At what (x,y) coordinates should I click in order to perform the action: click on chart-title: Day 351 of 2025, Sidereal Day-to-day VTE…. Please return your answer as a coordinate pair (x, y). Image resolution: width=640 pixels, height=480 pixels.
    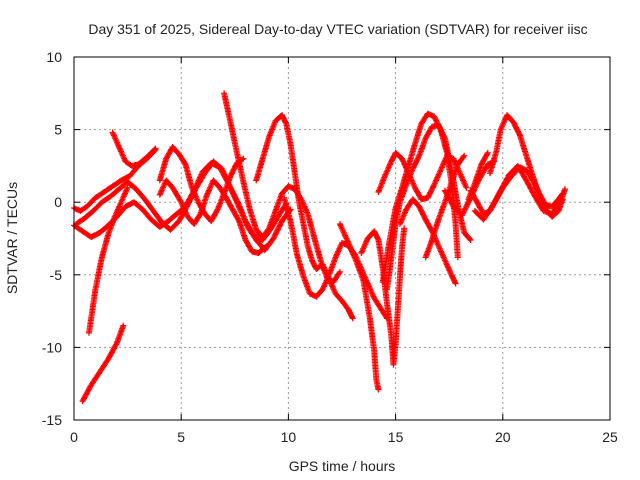
    Looking at the image, I should click on (337, 29).